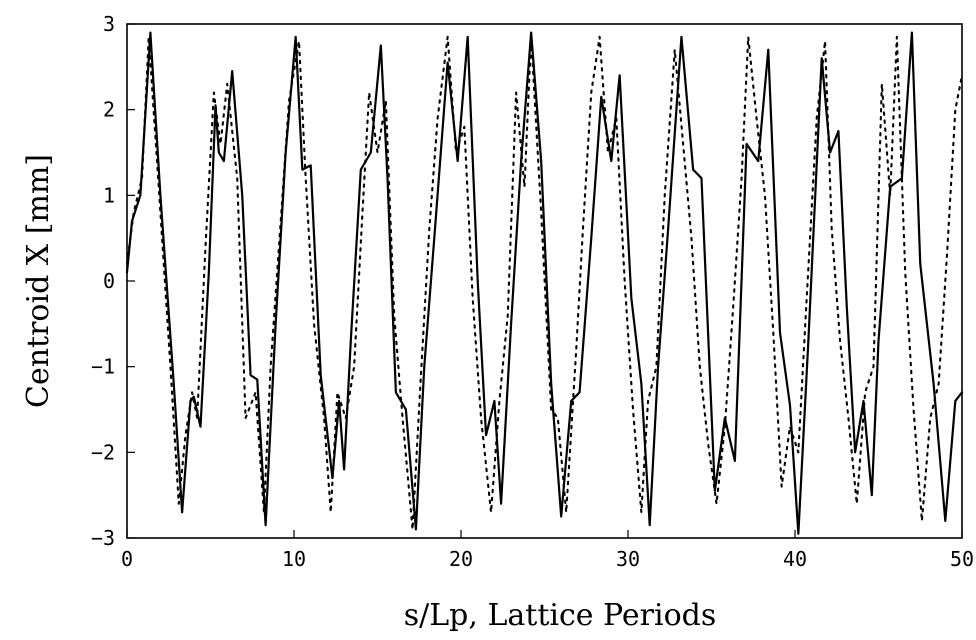  What do you see at coordinates (109, 110) in the screenshot?
I see `y-tick-label: 2` at bounding box center [109, 110].